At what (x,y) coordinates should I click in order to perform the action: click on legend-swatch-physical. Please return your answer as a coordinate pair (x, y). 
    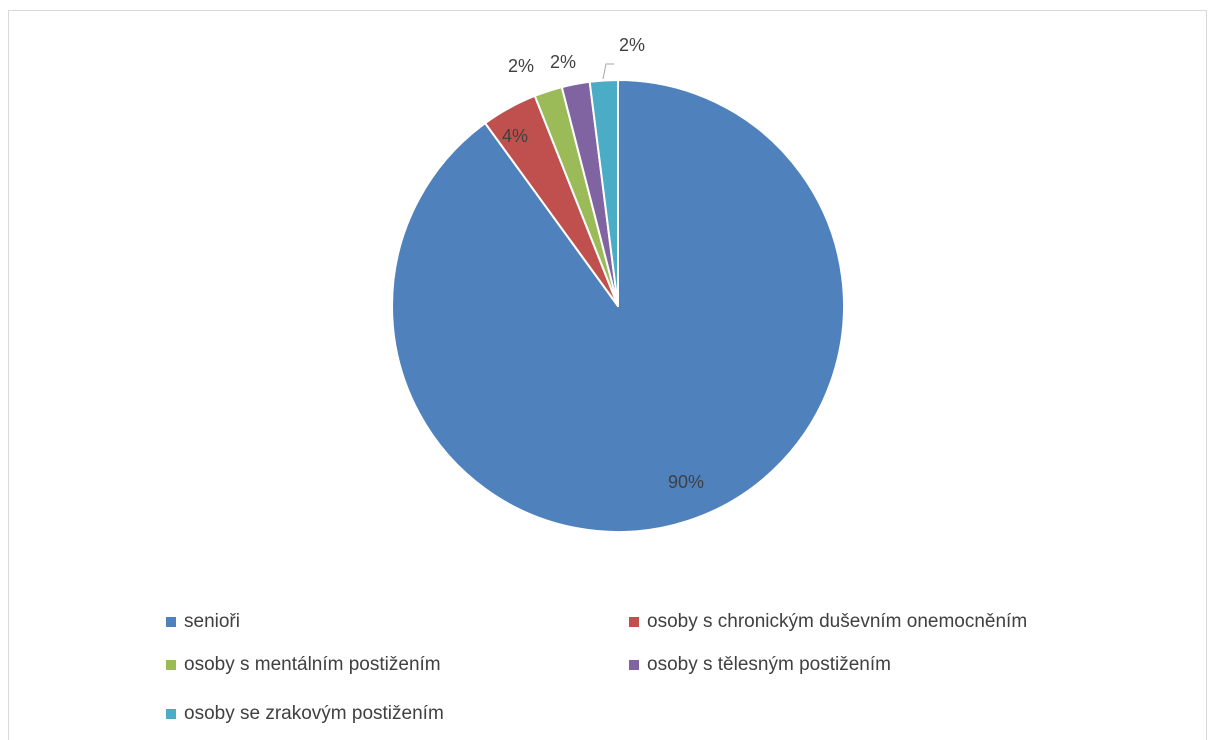
    Looking at the image, I should click on (634, 665).